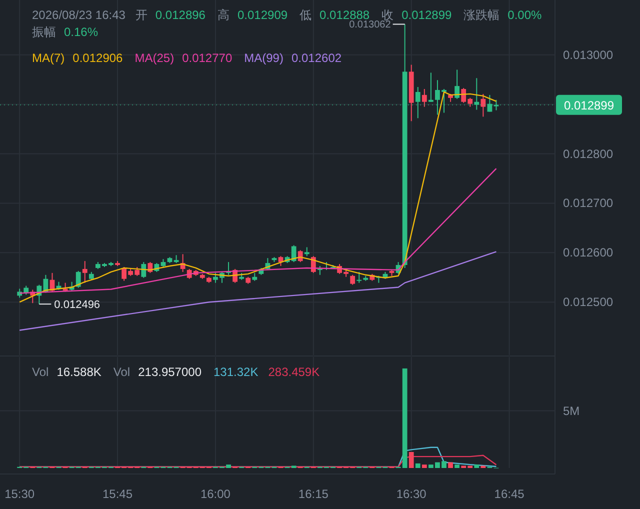 The width and height of the screenshot is (640, 509). What do you see at coordinates (180, 15) in the screenshot?
I see `annotation: 0.012896` at bounding box center [180, 15].